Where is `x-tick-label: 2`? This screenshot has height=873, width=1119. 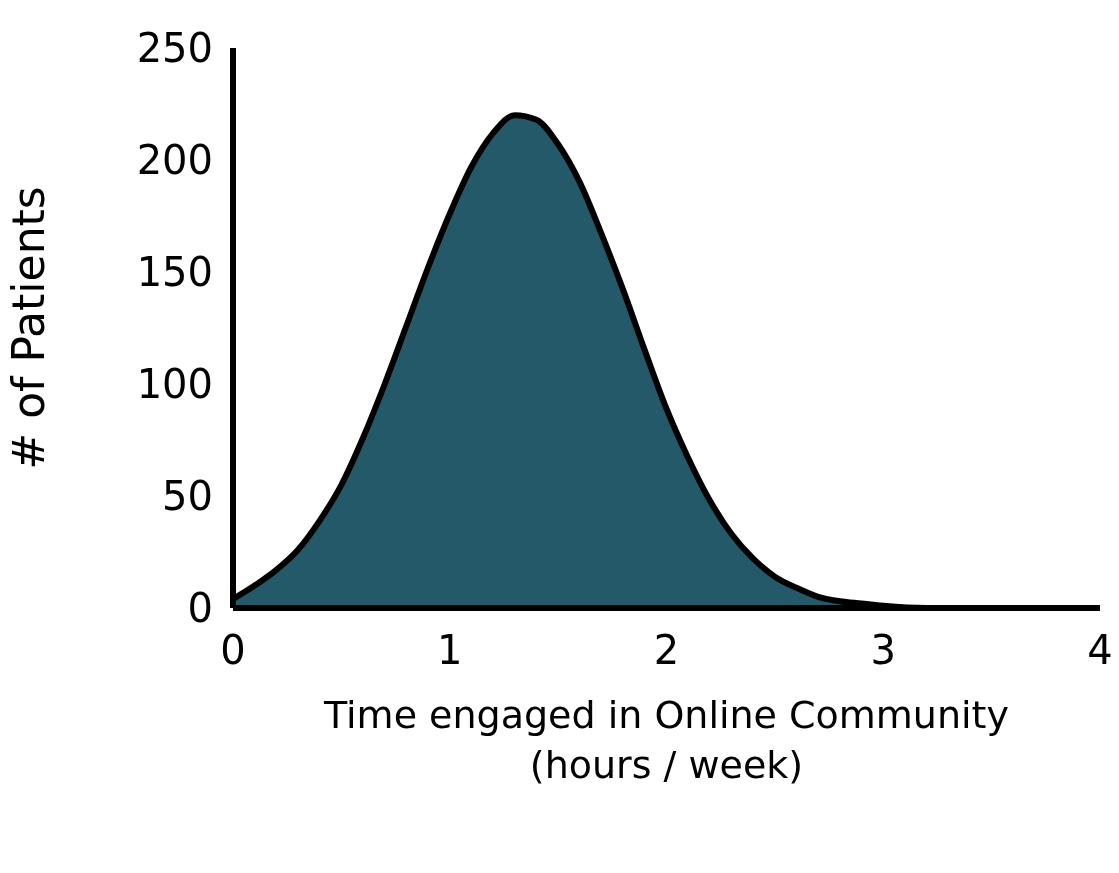 x-tick-label: 2 is located at coordinates (666, 650).